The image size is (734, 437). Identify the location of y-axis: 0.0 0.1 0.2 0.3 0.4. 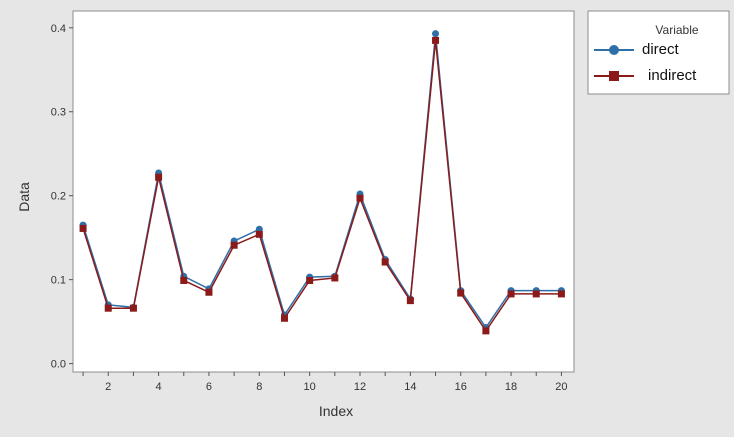
(62, 197).